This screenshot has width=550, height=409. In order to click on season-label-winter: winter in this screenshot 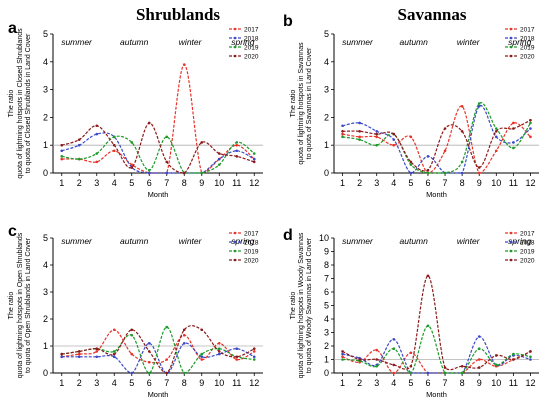, I will do `click(469, 42)`.